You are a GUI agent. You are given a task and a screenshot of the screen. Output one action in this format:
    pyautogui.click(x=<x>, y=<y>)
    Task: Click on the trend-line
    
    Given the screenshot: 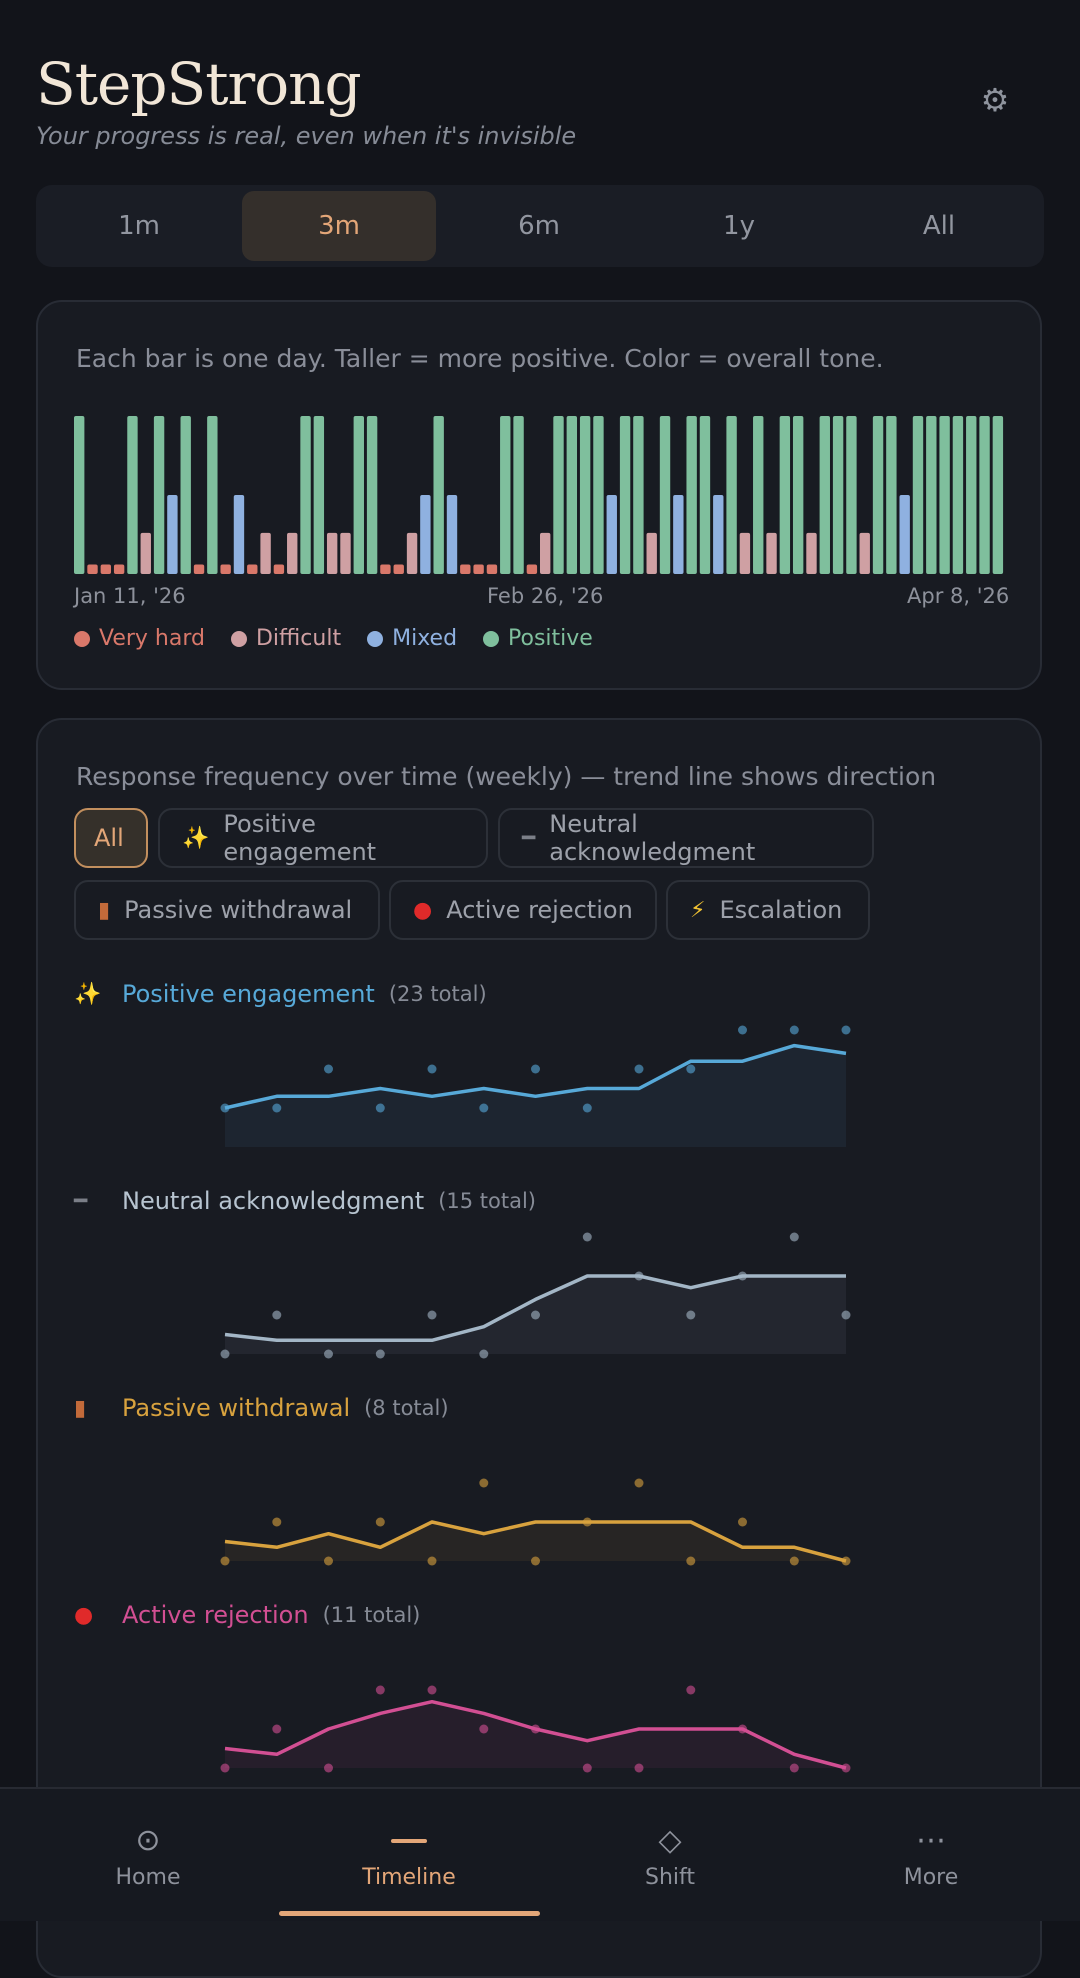 What is the action you would take?
    pyautogui.click(x=535, y=1541)
    